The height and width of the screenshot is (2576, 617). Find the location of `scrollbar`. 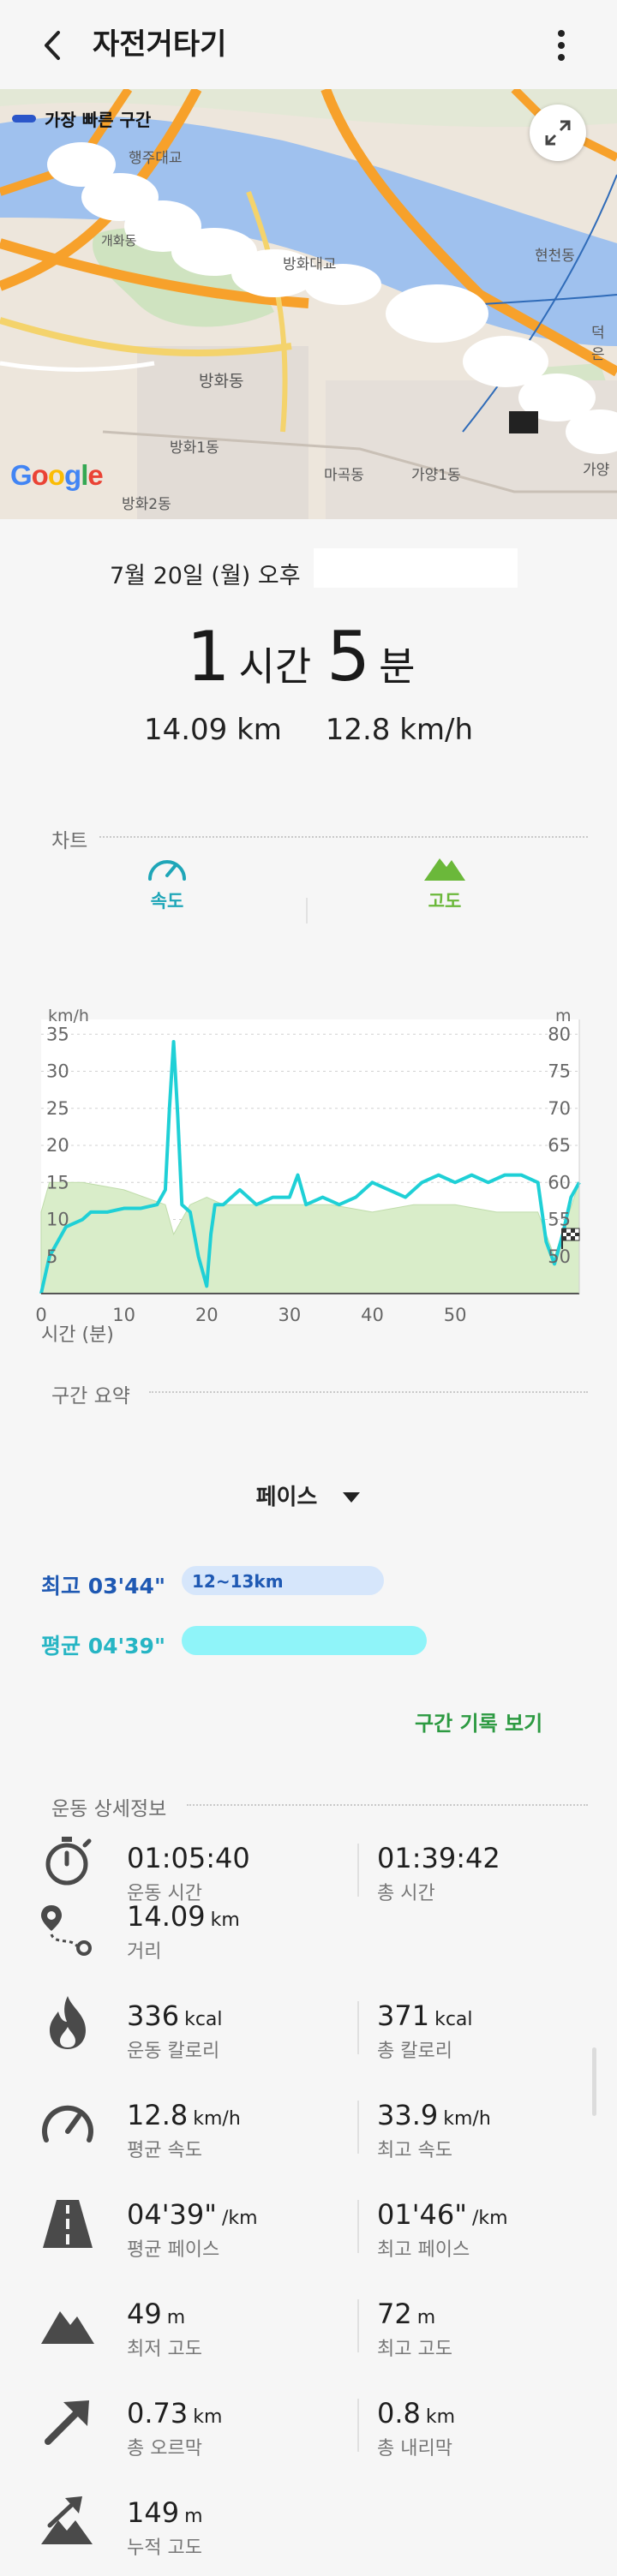

scrollbar is located at coordinates (594, 2082).